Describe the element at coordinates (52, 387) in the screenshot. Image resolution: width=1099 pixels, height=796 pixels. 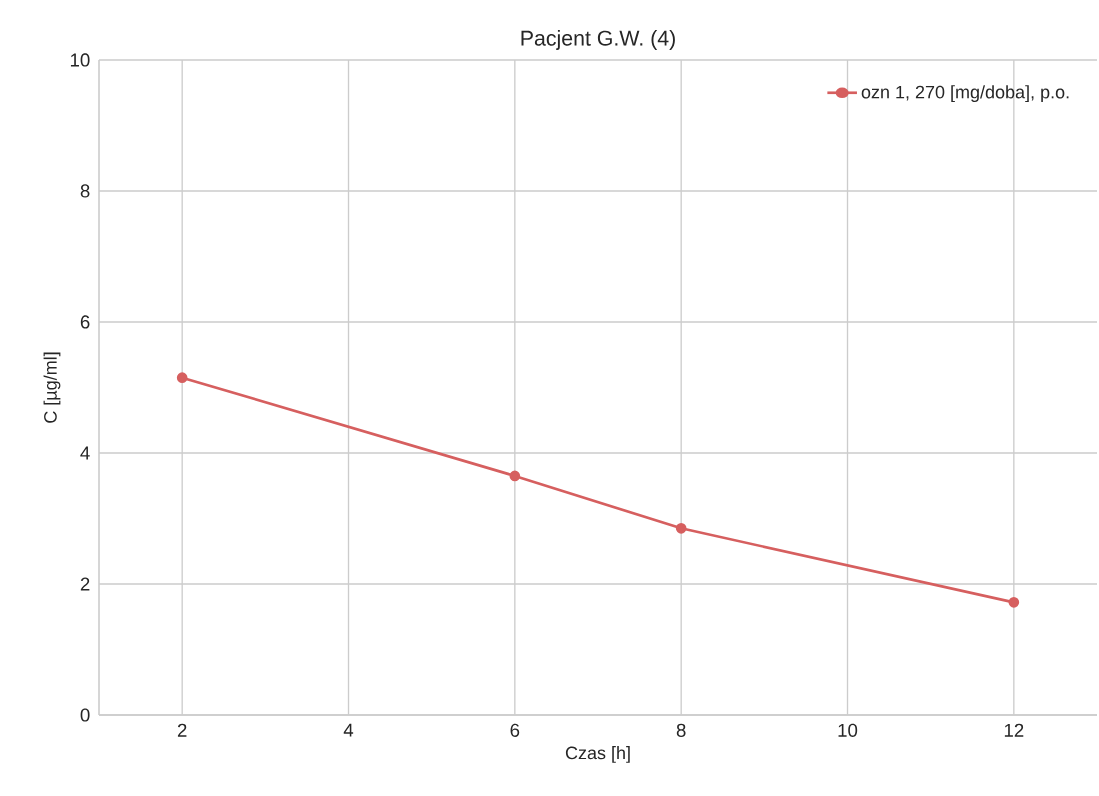
I see `y-axis-title: C [µg/ml]` at that location.